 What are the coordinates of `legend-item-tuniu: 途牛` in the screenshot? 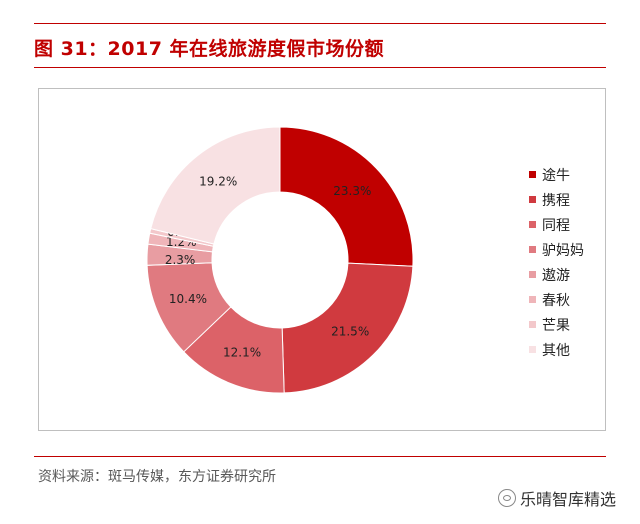 It's located at (556, 174).